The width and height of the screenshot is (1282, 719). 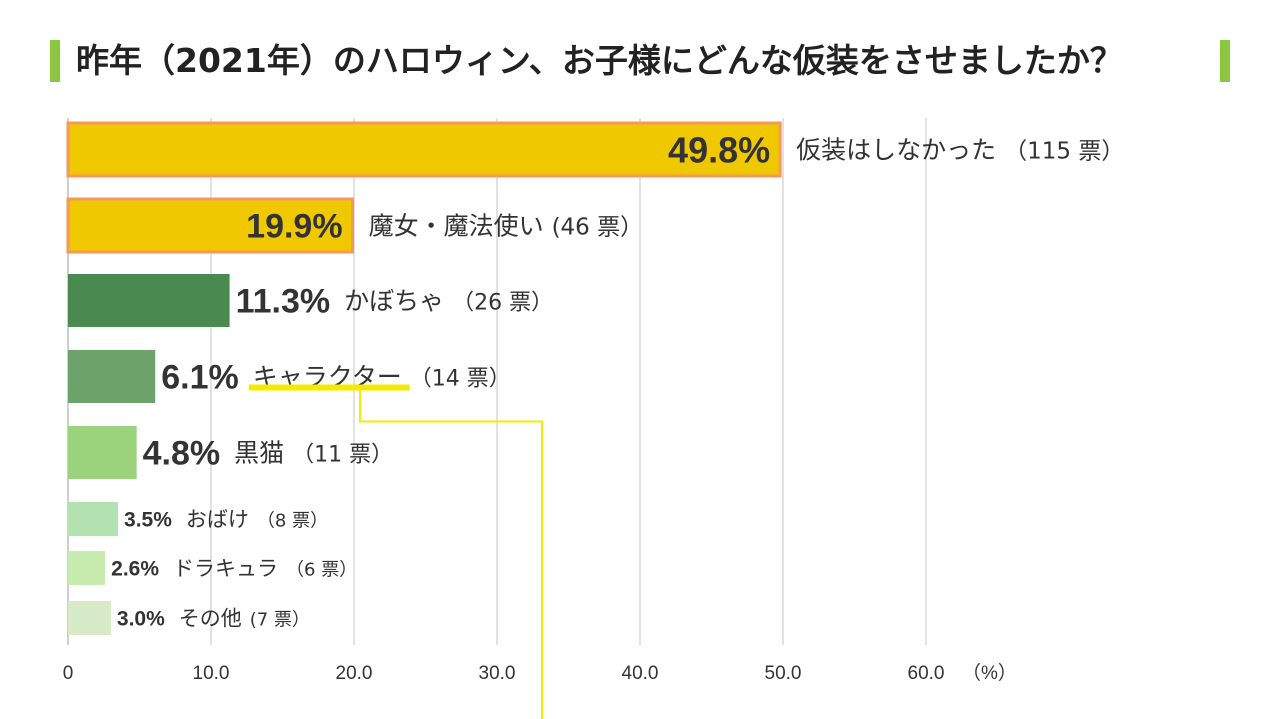 I want to click on bar-value-label: 6.1%, so click(x=200, y=378).